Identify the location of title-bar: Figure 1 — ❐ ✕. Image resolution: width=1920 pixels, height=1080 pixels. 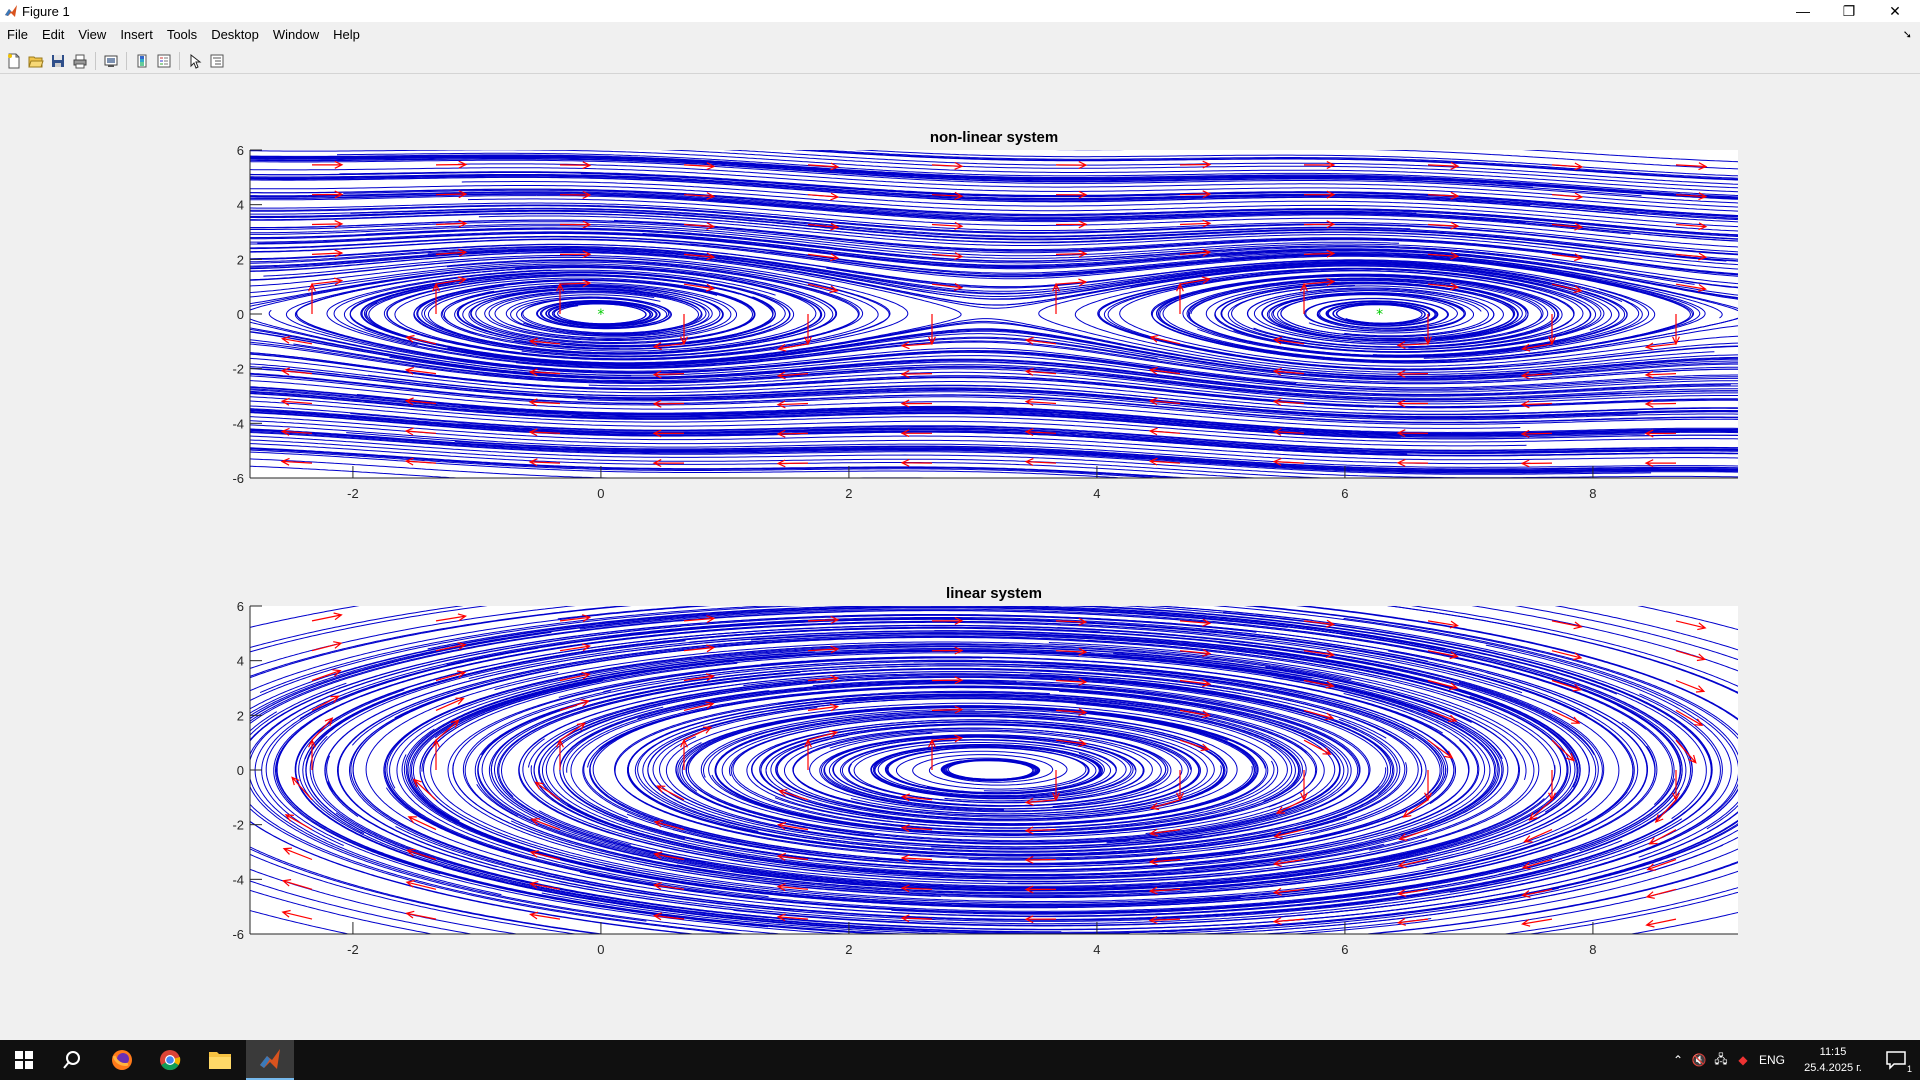
(960, 11).